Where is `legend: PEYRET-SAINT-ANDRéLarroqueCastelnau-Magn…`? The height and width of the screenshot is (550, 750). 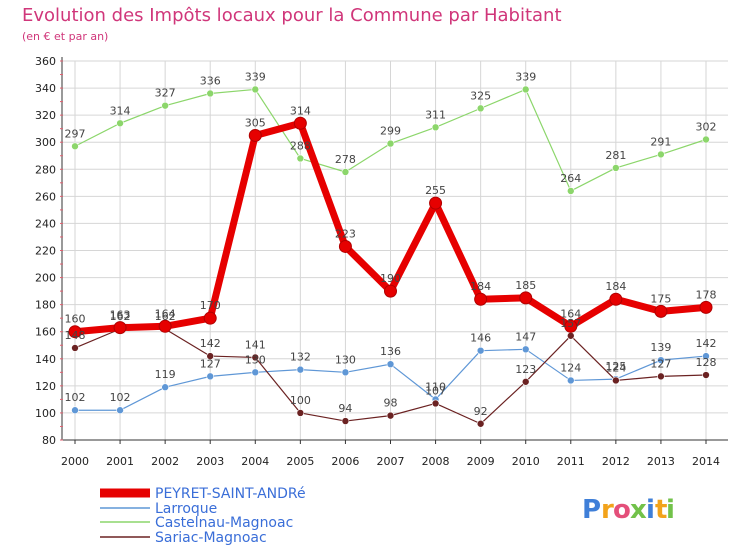 legend: PEYRET-SAINT-ANDRéLarroqueCastelnau-Magn… is located at coordinates (203, 516).